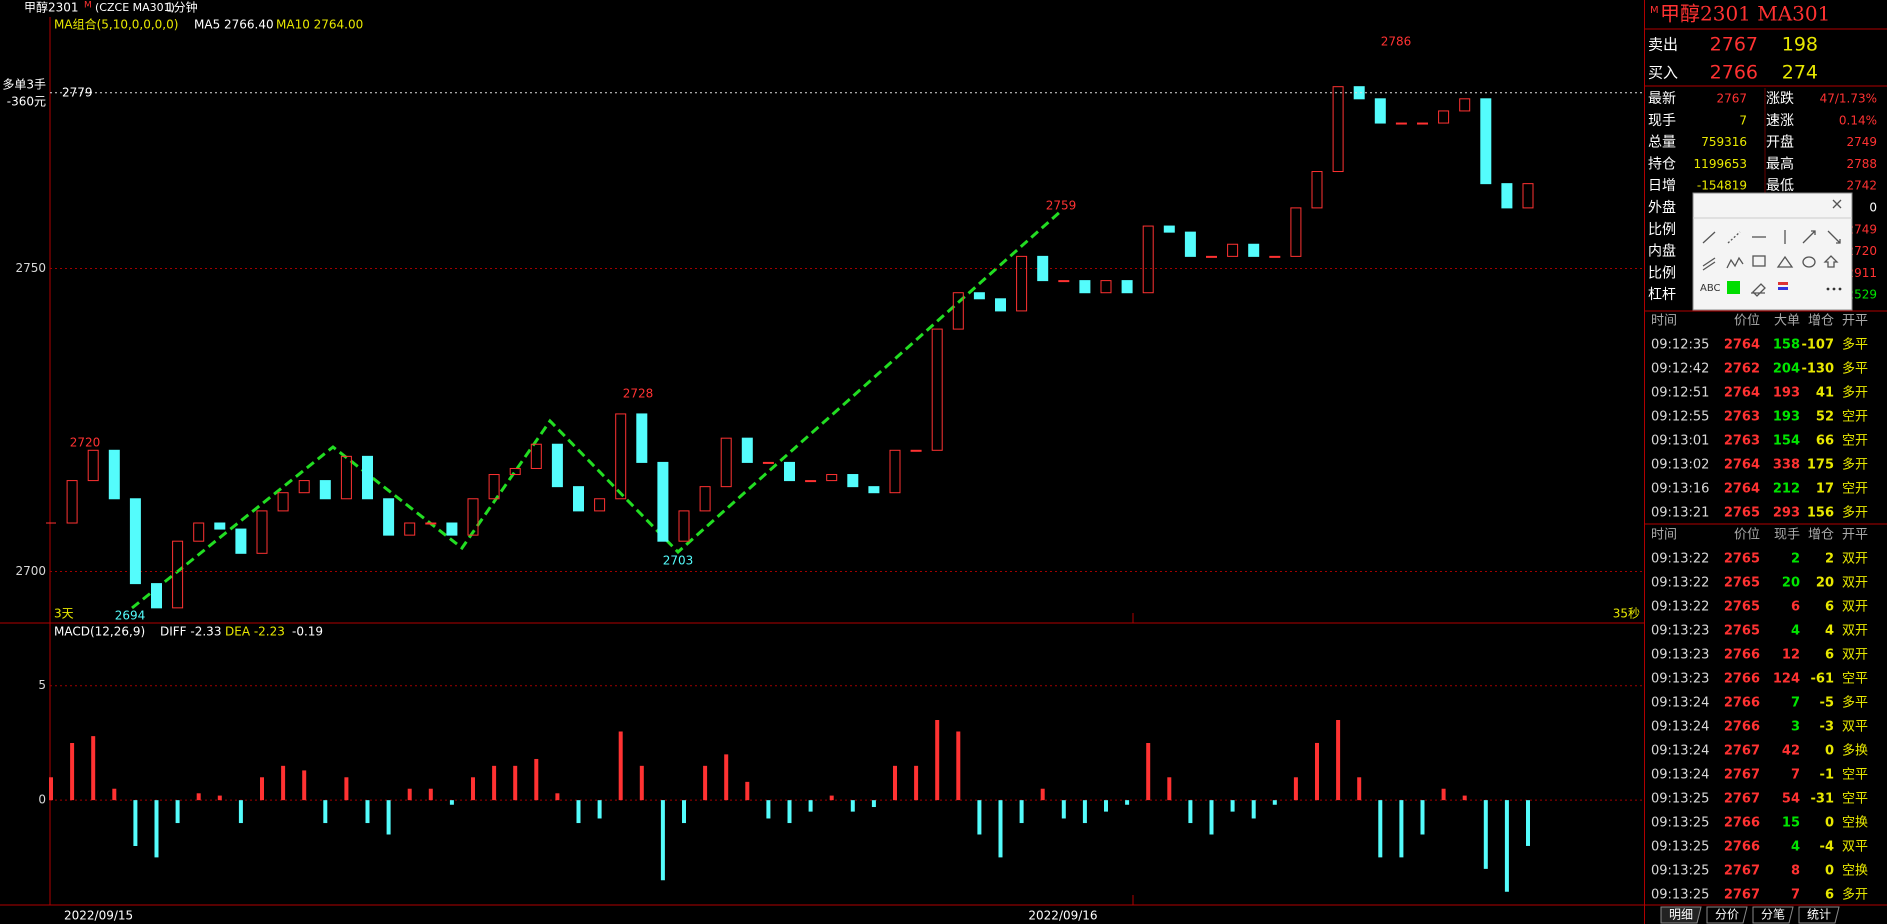 This screenshot has width=1887, height=924. Describe the element at coordinates (1662, 164) in the screenshot. I see `quote-label: 持仓` at that location.